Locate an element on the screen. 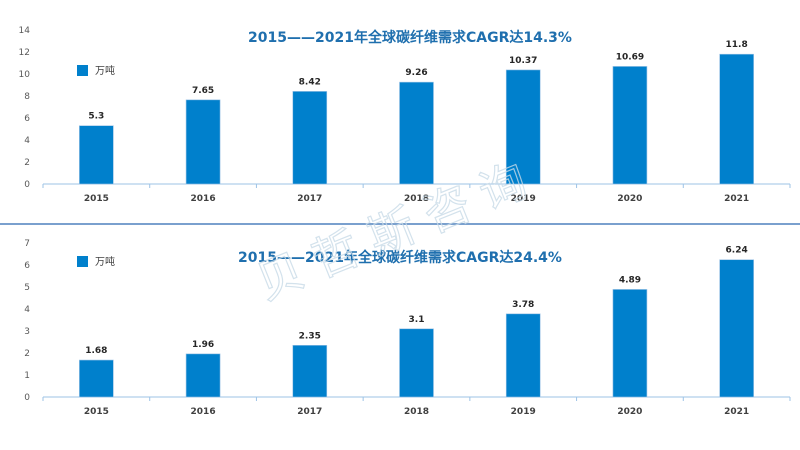  data-label: 1.96 is located at coordinates (203, 345).